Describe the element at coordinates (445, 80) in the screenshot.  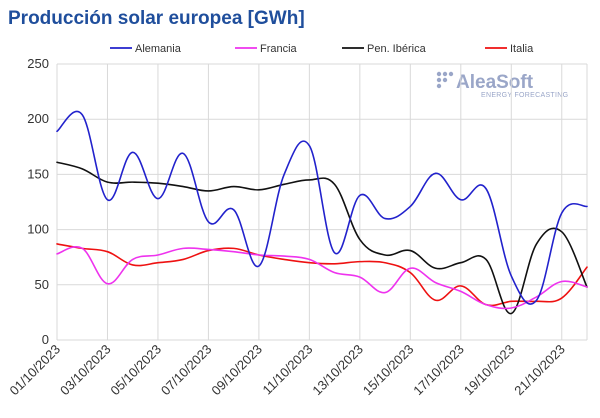
I see `logo-icon` at that location.